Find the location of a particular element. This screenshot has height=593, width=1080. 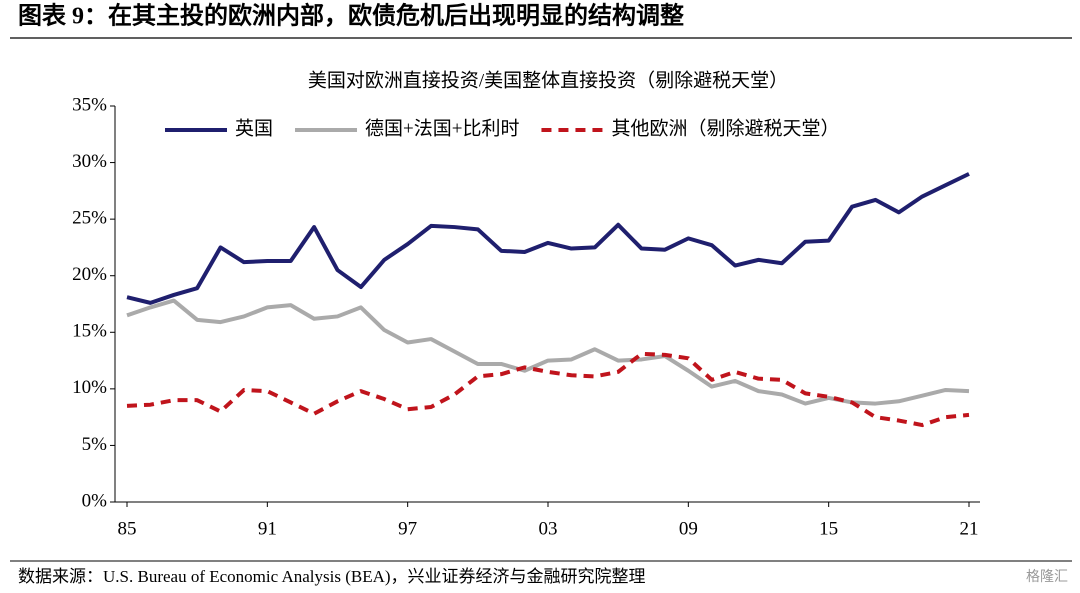

y-tick-label: 25% is located at coordinates (89, 218).